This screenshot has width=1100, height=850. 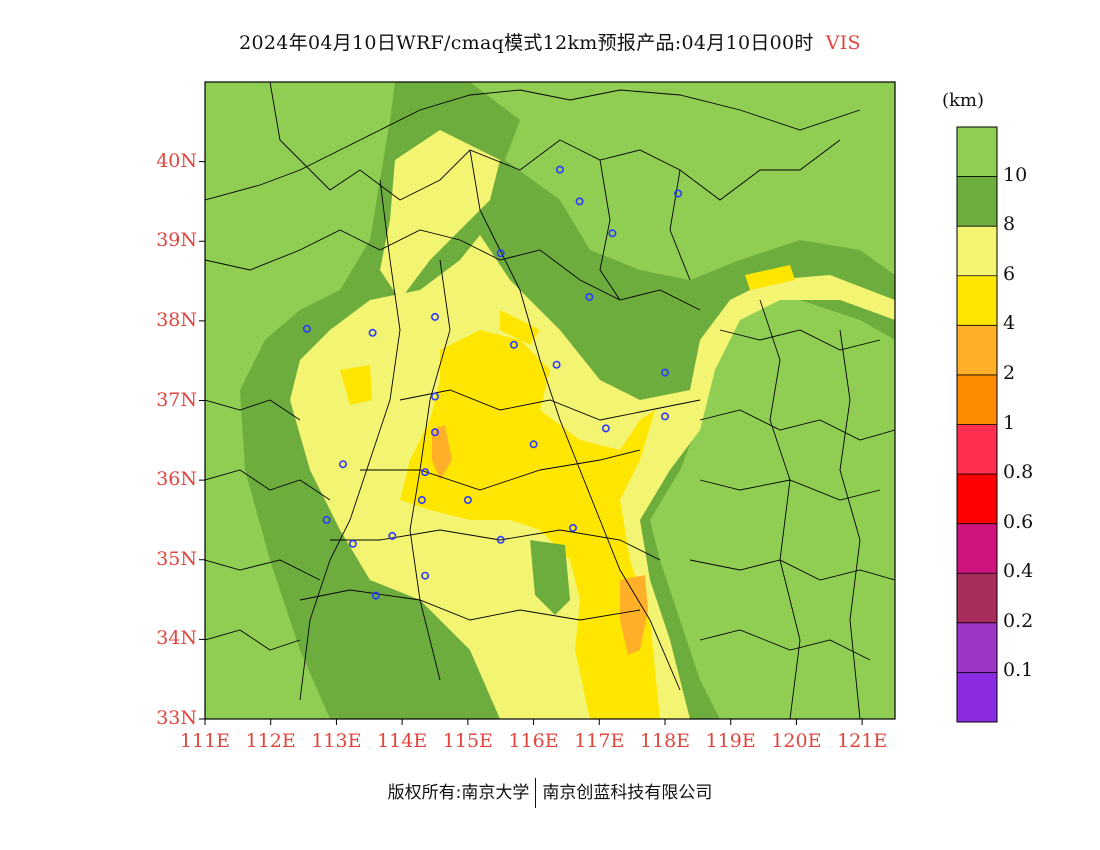 I want to click on lon-tick-label: 118E, so click(x=665, y=741).